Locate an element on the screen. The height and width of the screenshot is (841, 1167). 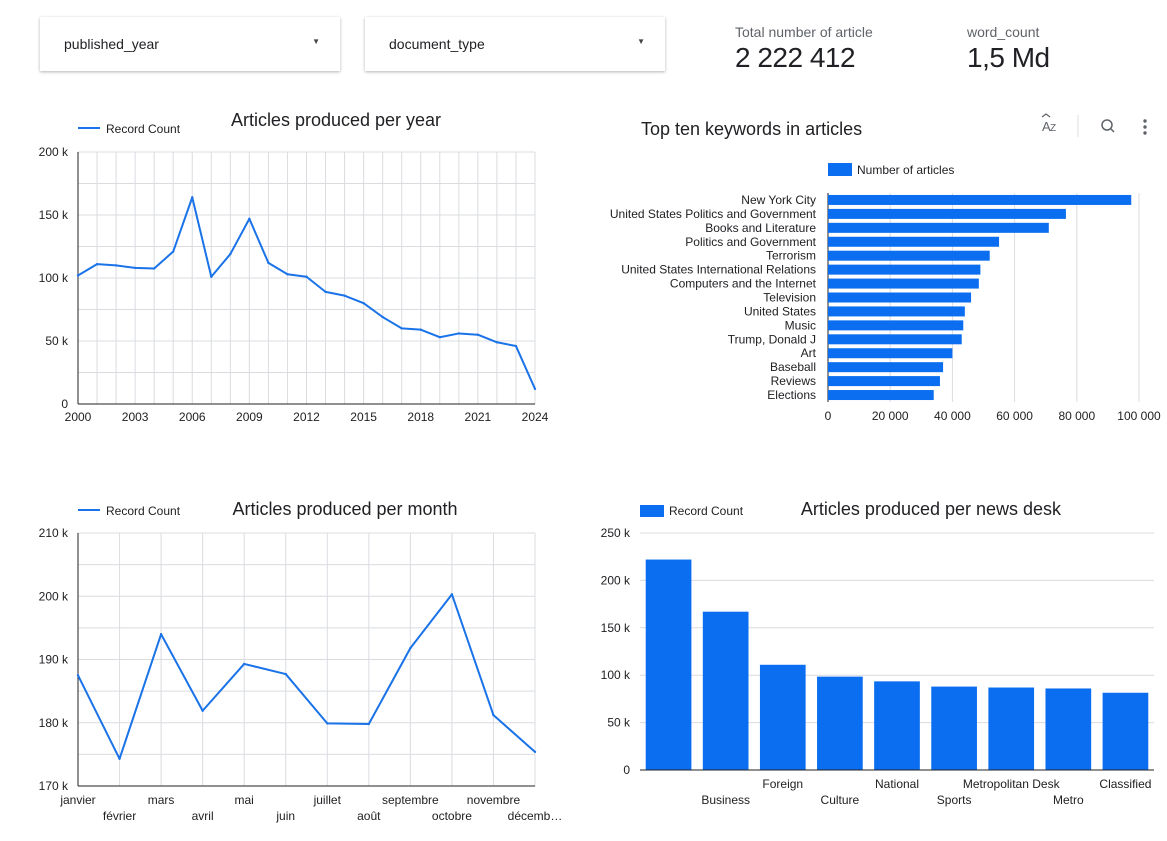
document-type-dropdown: document_type ▼ is located at coordinates (515, 44).